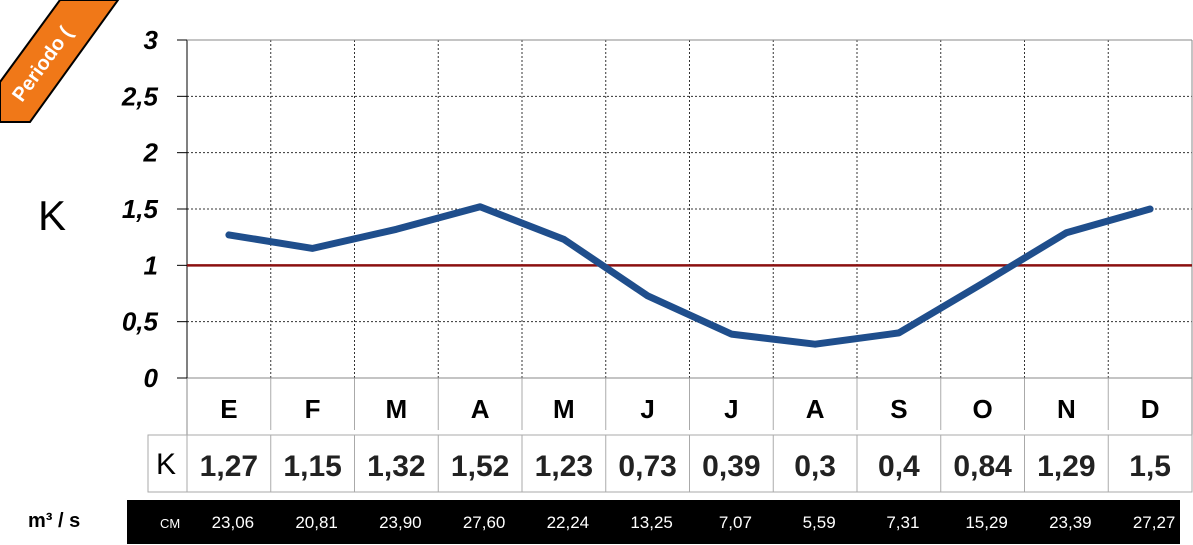 Image resolution: width=1193 pixels, height=545 pixels. What do you see at coordinates (316, 522) in the screenshot?
I see `flow-value-1: 20,81` at bounding box center [316, 522].